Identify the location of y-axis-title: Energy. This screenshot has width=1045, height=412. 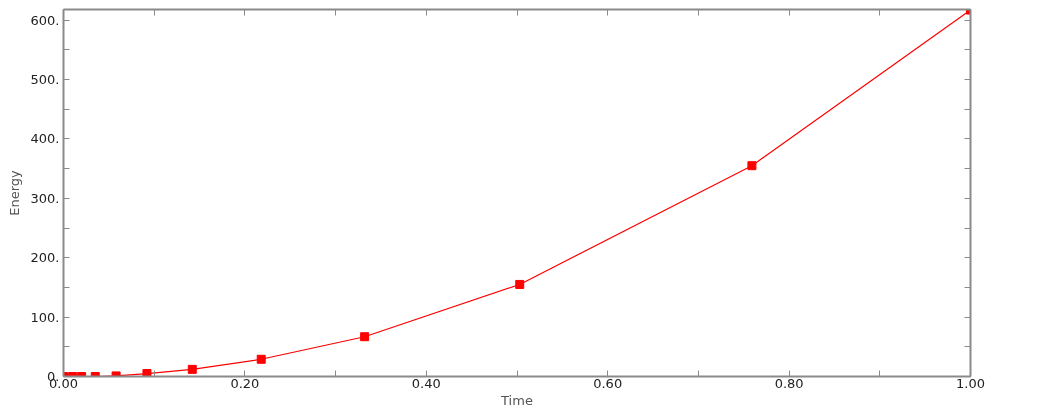
(14, 192).